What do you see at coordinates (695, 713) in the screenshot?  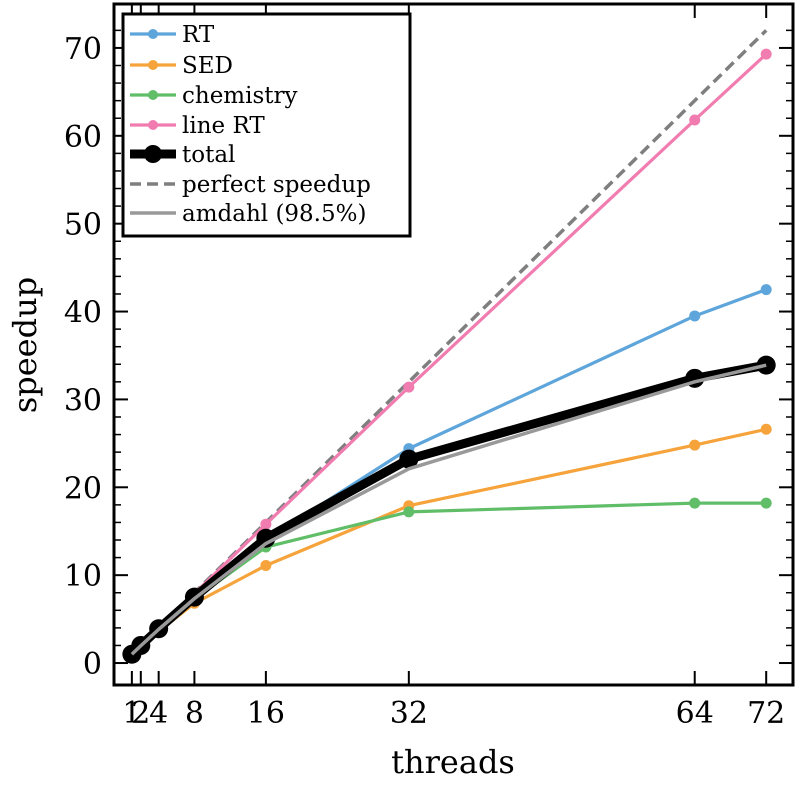 I see `x-tick-label: 64` at bounding box center [695, 713].